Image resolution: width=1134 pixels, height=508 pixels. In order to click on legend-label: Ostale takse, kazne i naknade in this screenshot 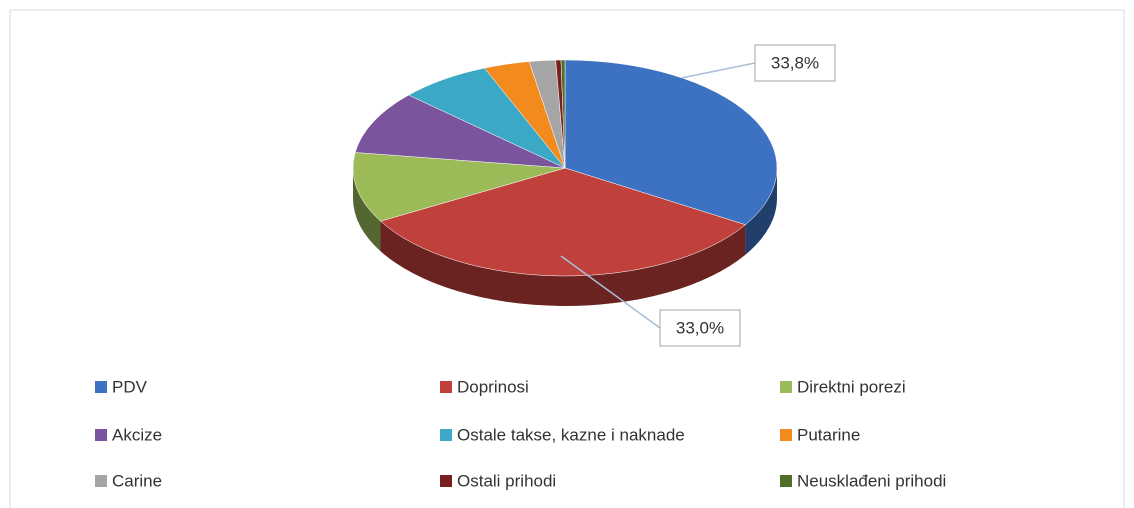, I will do `click(571, 434)`.